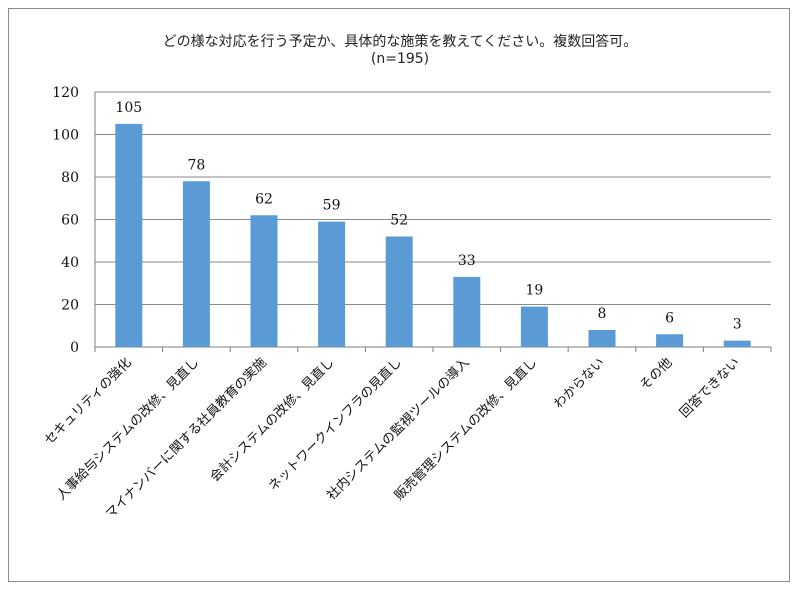 The width and height of the screenshot is (800, 592). What do you see at coordinates (400, 42) in the screenshot?
I see `chart-title: どの様な対応を行う予定か、具体的な施策を教えてください。複数回答可。` at bounding box center [400, 42].